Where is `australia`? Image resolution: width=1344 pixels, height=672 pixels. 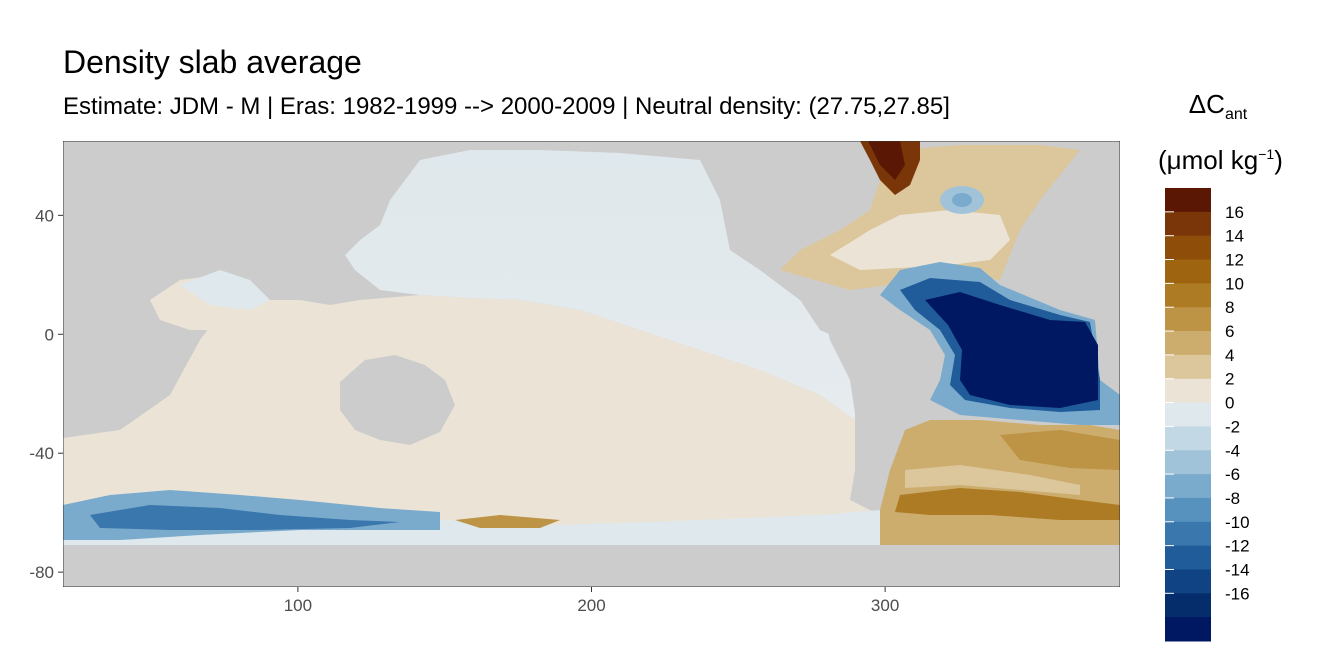
australia is located at coordinates (397, 400).